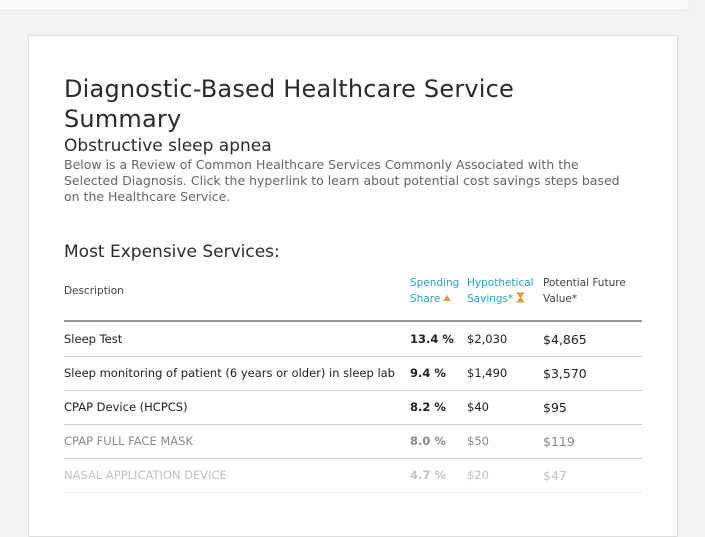 The height and width of the screenshot is (537, 705). What do you see at coordinates (353, 407) in the screenshot?
I see `table-row: CPAP Device (HCPCS) 8.2 % $40 $95` at bounding box center [353, 407].